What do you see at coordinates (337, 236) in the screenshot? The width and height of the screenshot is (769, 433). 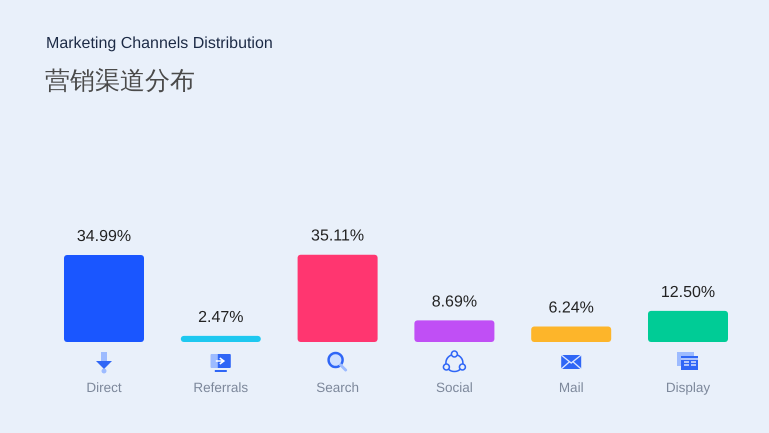 I see `data-label: 35.11%` at bounding box center [337, 236].